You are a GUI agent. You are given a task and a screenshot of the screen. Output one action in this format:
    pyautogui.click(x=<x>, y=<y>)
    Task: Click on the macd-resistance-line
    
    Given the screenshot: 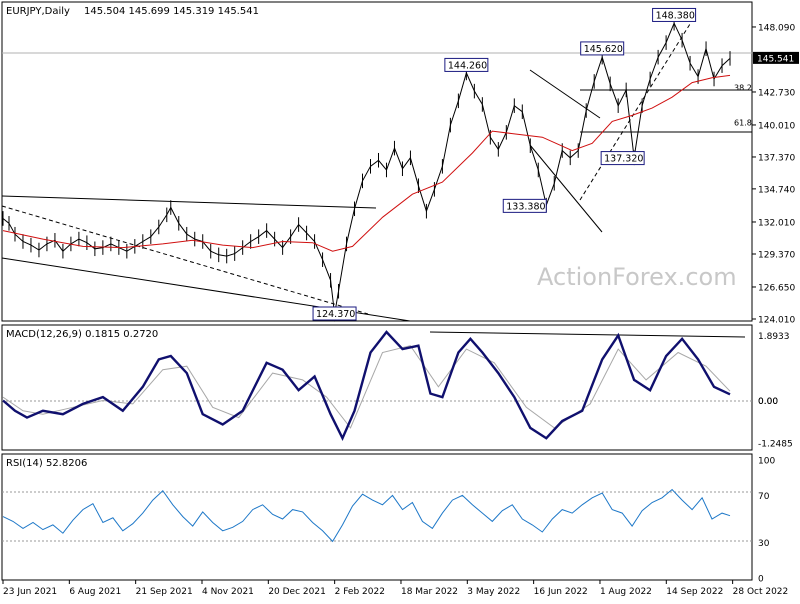 What is the action you would take?
    pyautogui.click(x=587, y=334)
    